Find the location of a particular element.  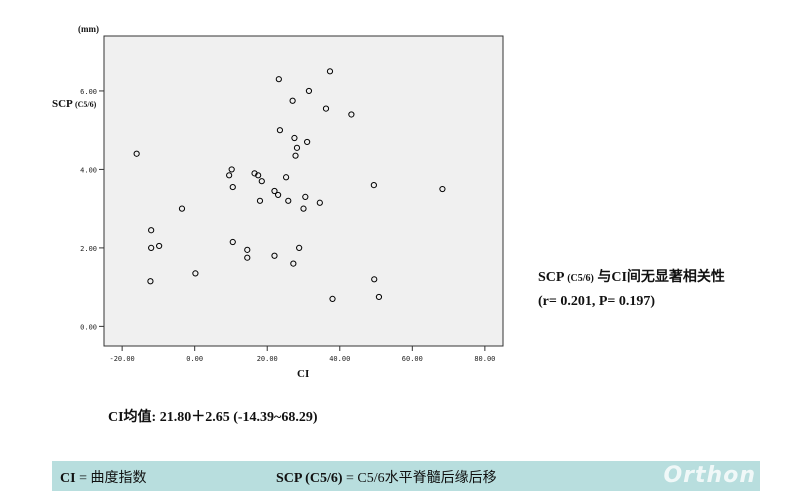

y-axis-label-sub: (C5/6) is located at coordinates (85, 104).